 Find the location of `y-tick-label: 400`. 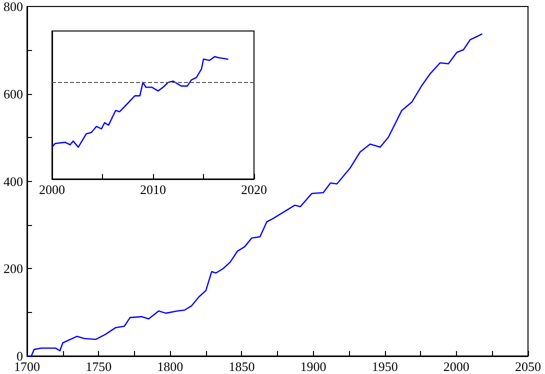

y-tick-label: 400 is located at coordinates (13, 181).